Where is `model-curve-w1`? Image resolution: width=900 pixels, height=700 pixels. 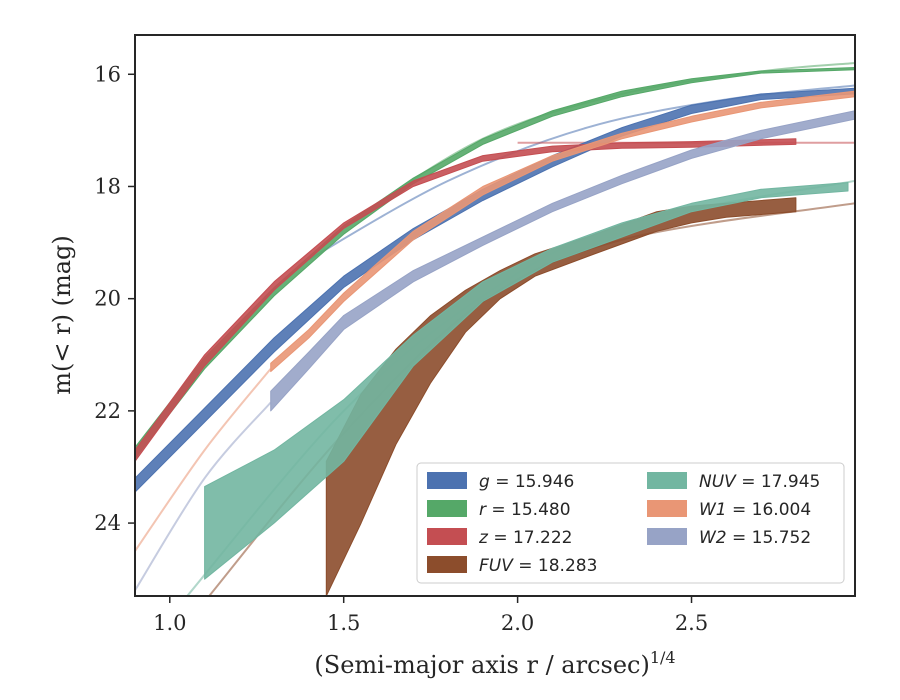
model-curve-w1 is located at coordinates (203, 460).